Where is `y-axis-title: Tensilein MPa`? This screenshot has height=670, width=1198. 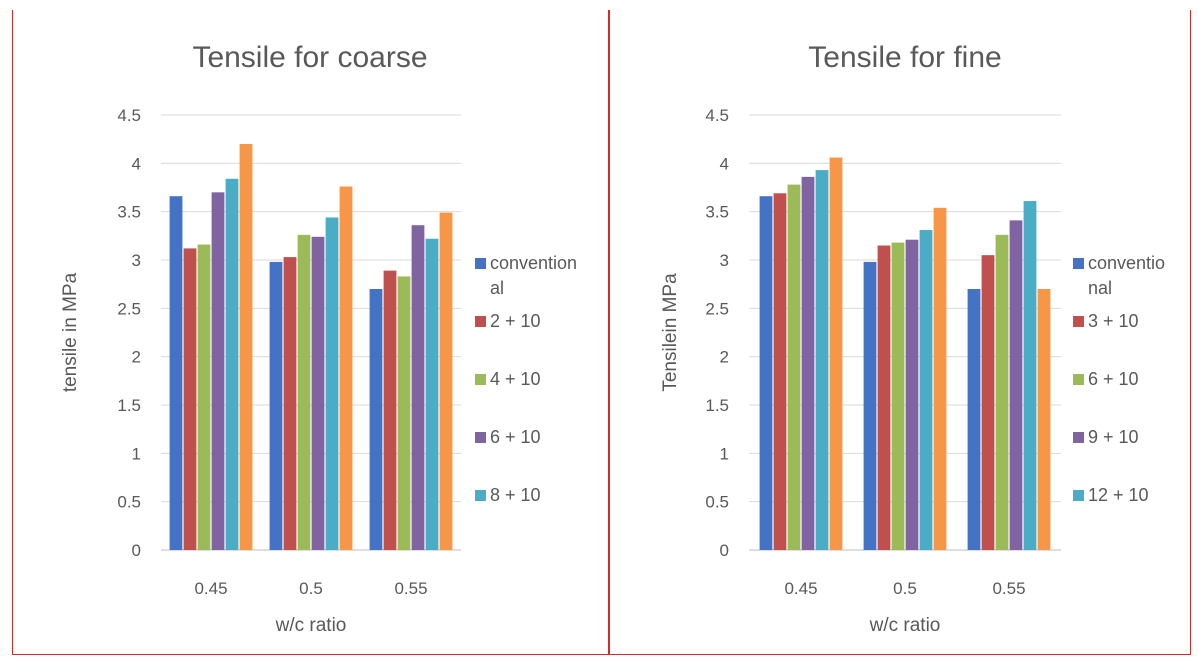 y-axis-title: Tensilein MPa is located at coordinates (670, 332).